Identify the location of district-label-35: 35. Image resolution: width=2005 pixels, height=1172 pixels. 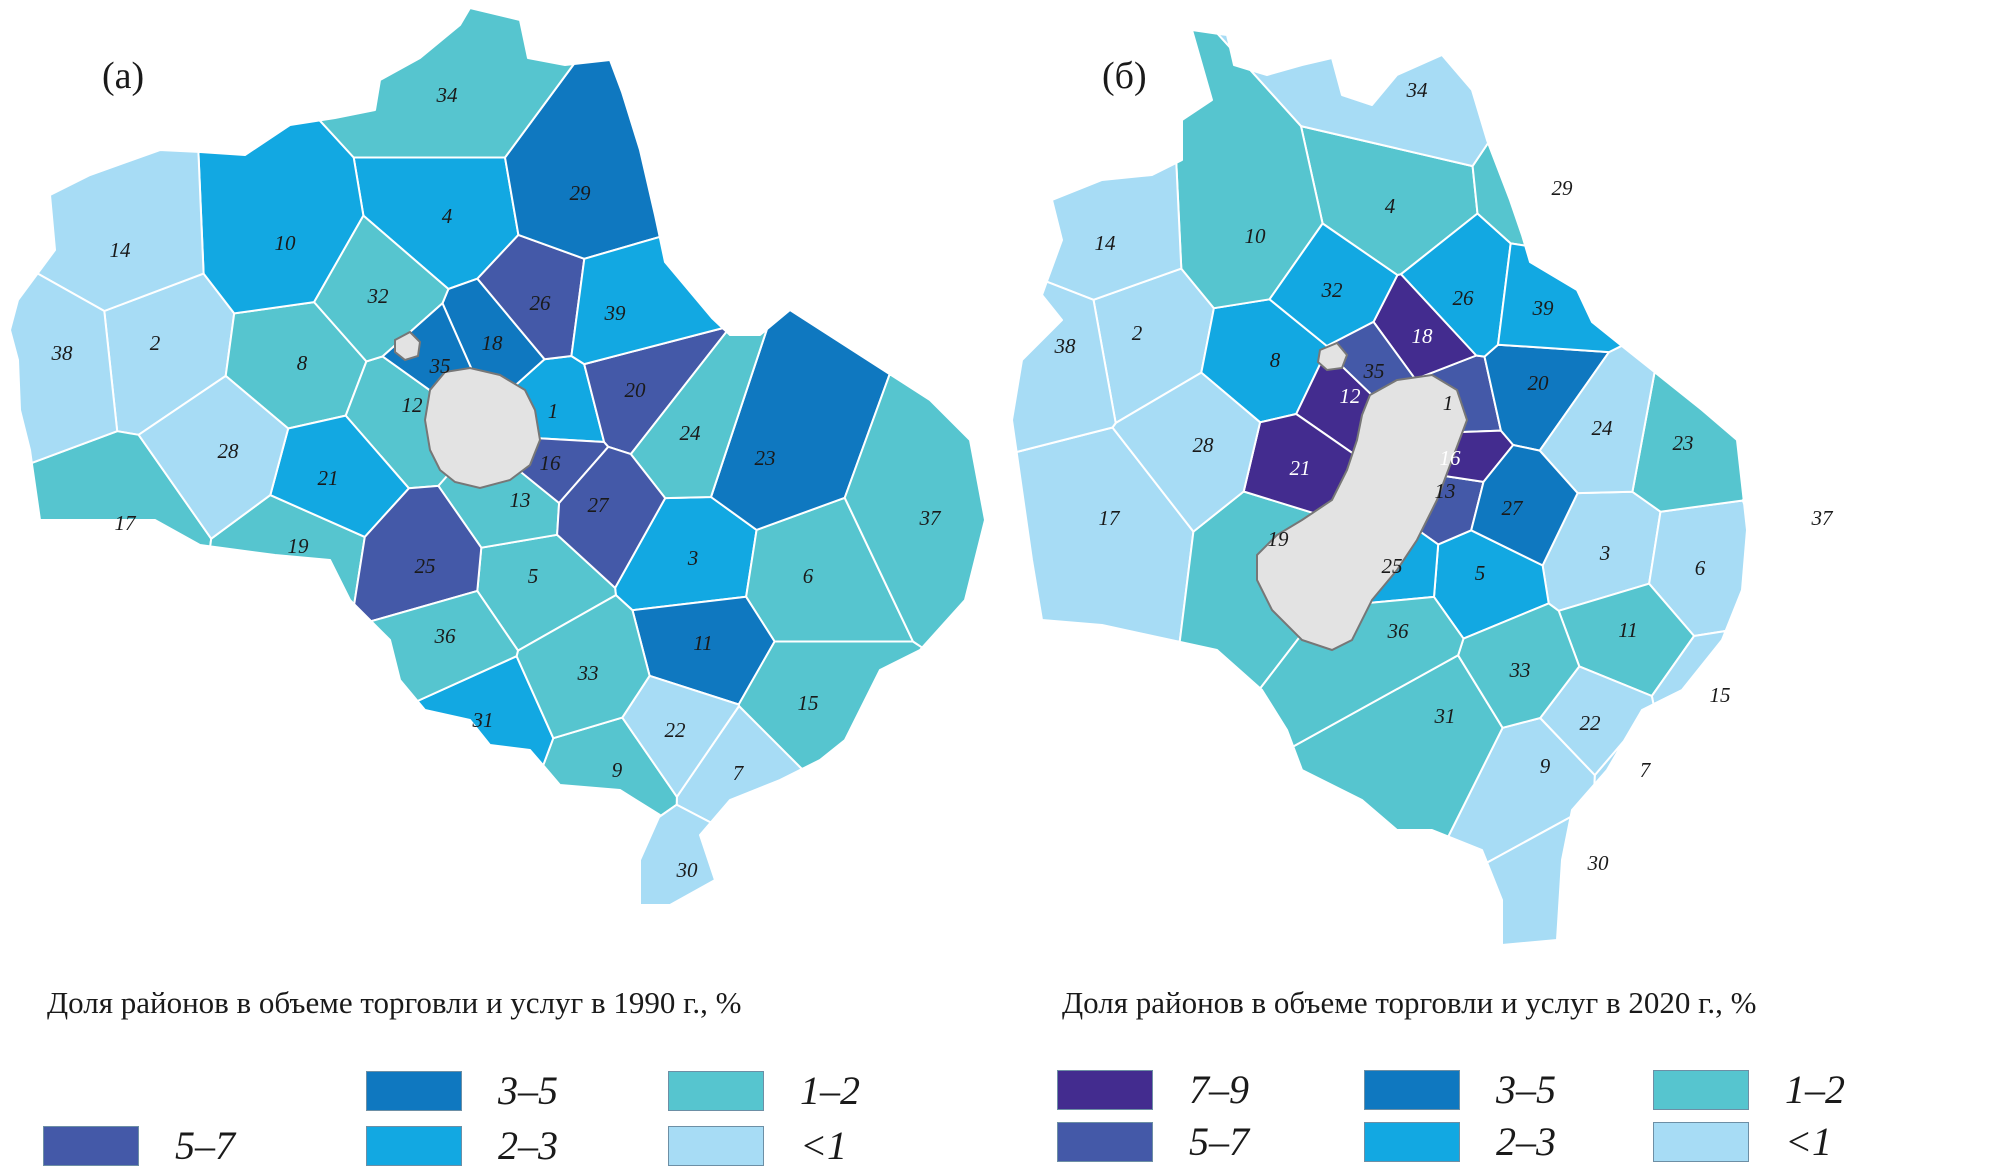
(440, 366).